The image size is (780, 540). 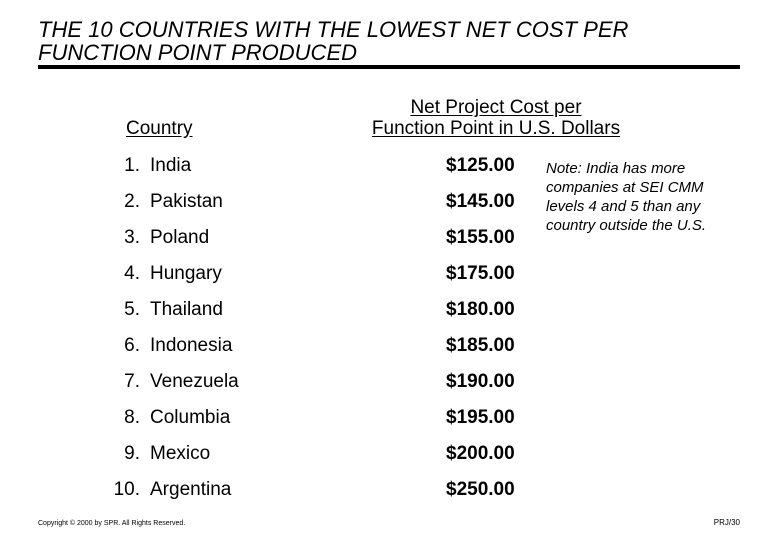 What do you see at coordinates (480, 201) in the screenshot?
I see `row-cost: $145.00` at bounding box center [480, 201].